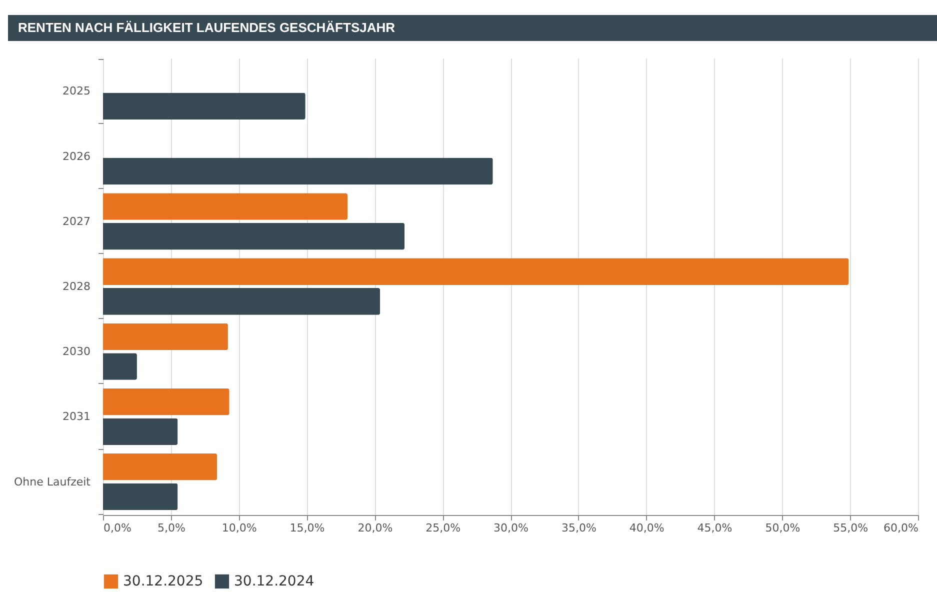 The height and width of the screenshot is (592, 937). What do you see at coordinates (850, 528) in the screenshot?
I see `x-tick-label: 55,0%` at bounding box center [850, 528].